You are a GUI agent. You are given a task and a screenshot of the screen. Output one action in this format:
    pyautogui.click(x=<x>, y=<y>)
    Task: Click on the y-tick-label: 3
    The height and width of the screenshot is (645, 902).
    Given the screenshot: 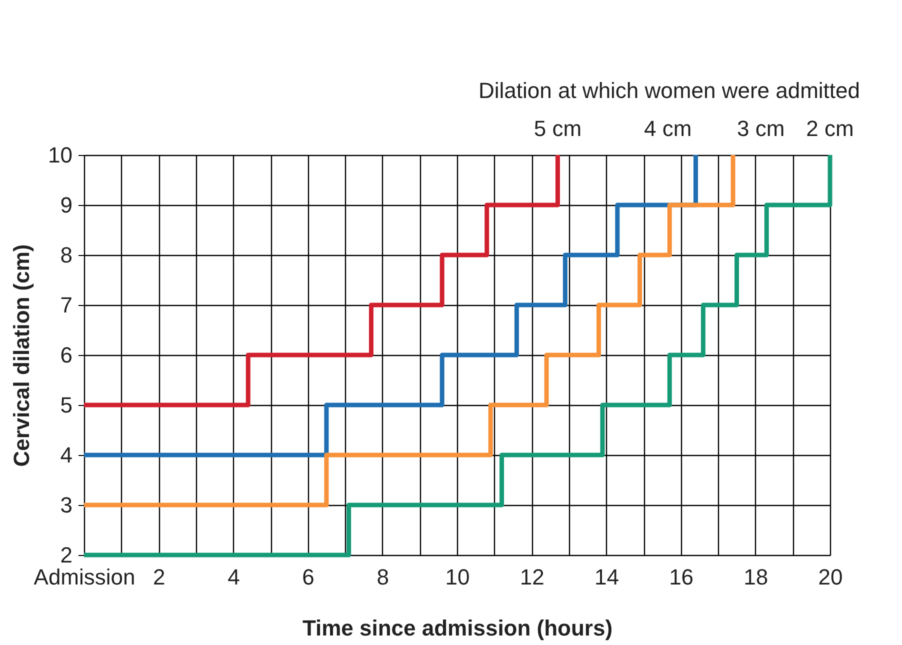 What is the action you would take?
    pyautogui.click(x=66, y=505)
    